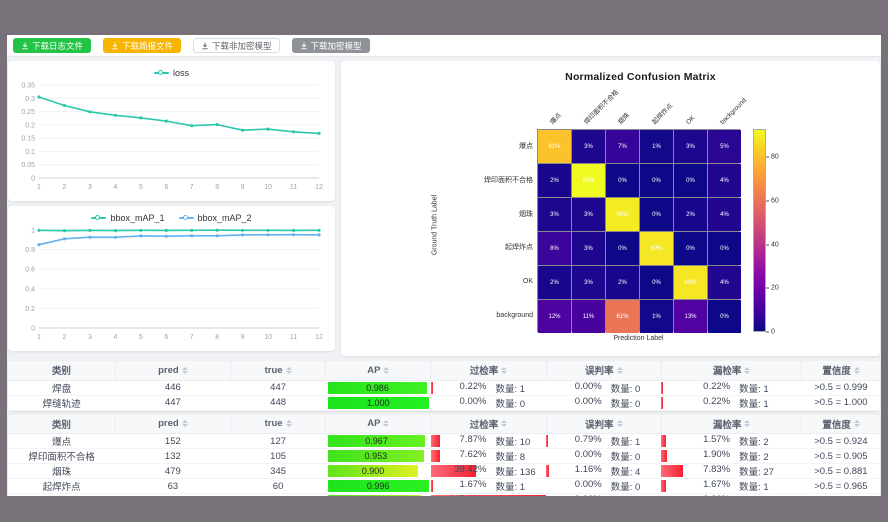  I want to click on toolbar-download-button-1: 下载日志文件, so click(52, 45).